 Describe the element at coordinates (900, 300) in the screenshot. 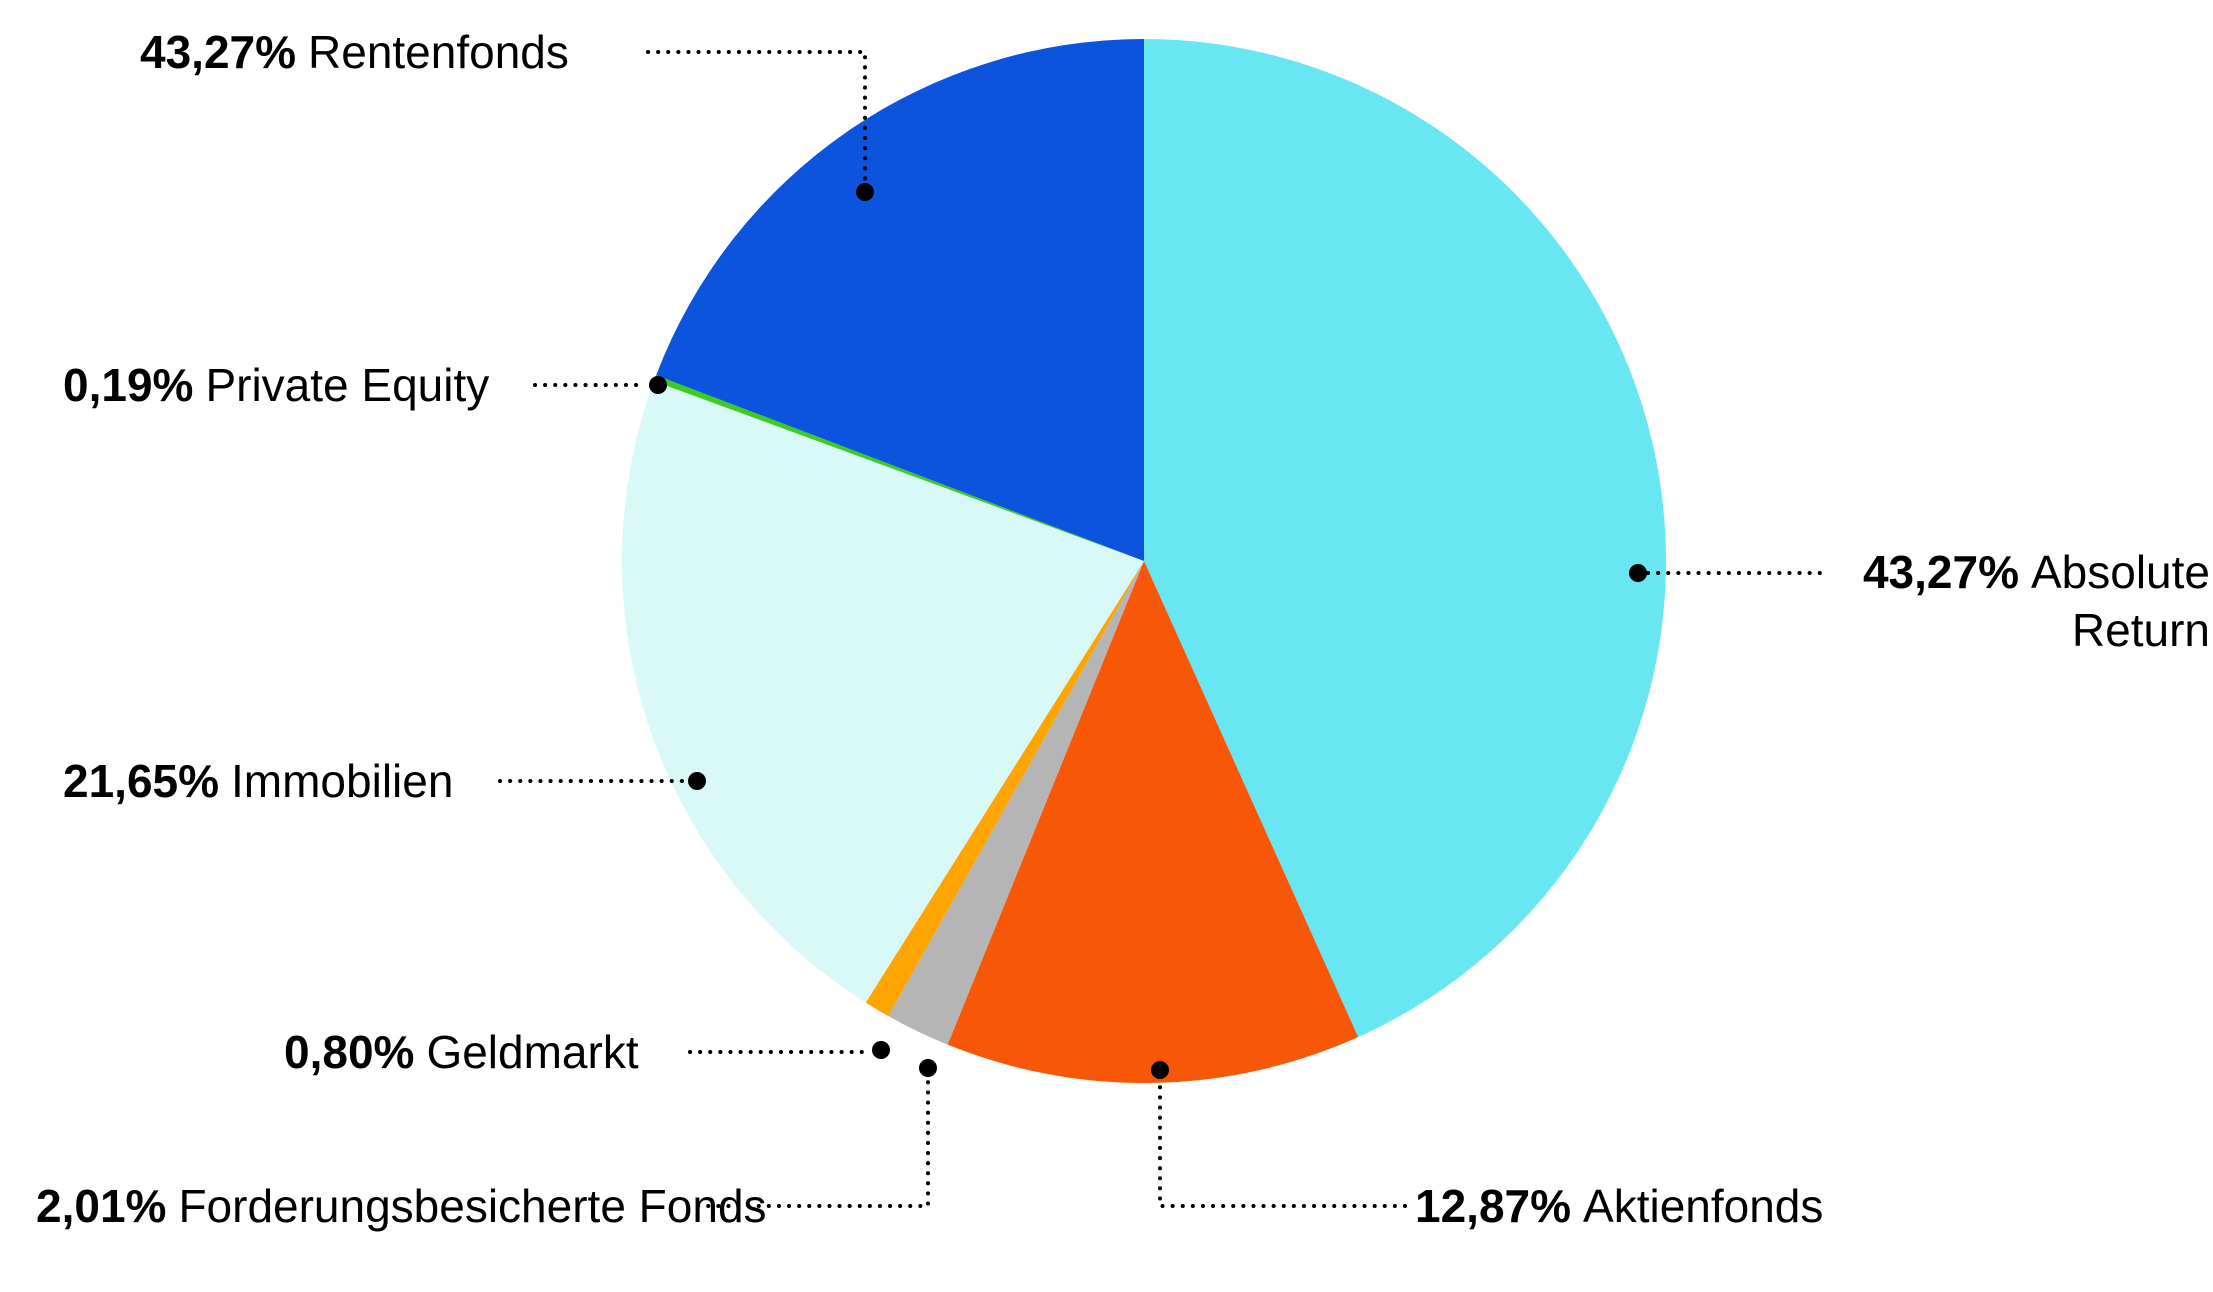

I see `slice-rentenfonds` at that location.